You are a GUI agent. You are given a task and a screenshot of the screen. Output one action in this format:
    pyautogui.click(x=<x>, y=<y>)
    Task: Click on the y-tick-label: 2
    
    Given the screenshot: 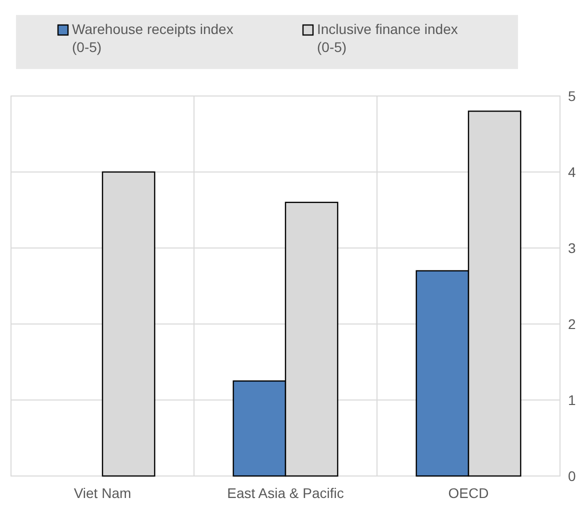 What is the action you would take?
    pyautogui.click(x=572, y=324)
    